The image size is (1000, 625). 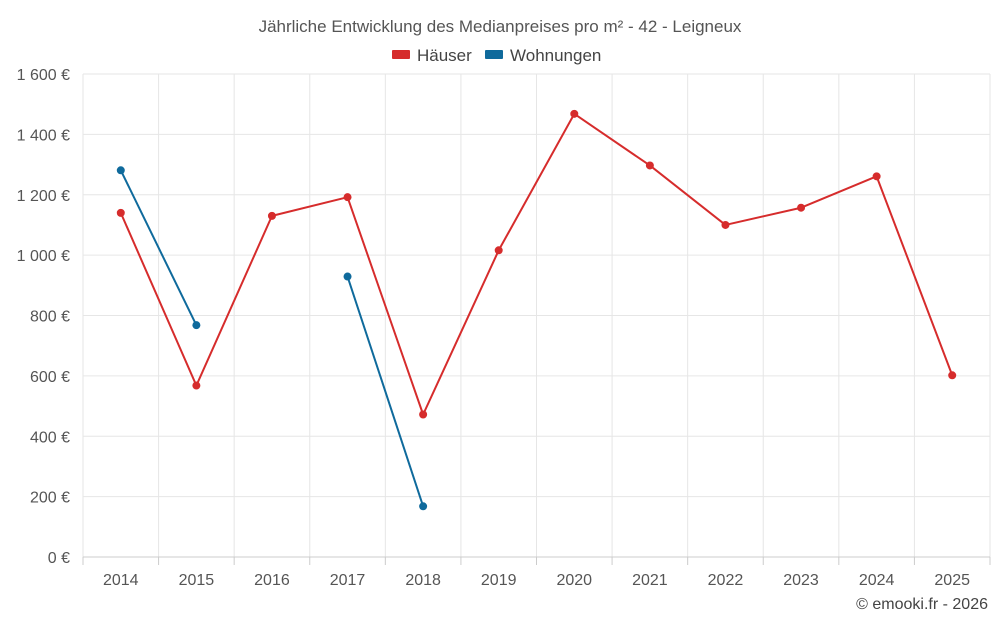 I want to click on x-tick-label: 2015, so click(x=197, y=580).